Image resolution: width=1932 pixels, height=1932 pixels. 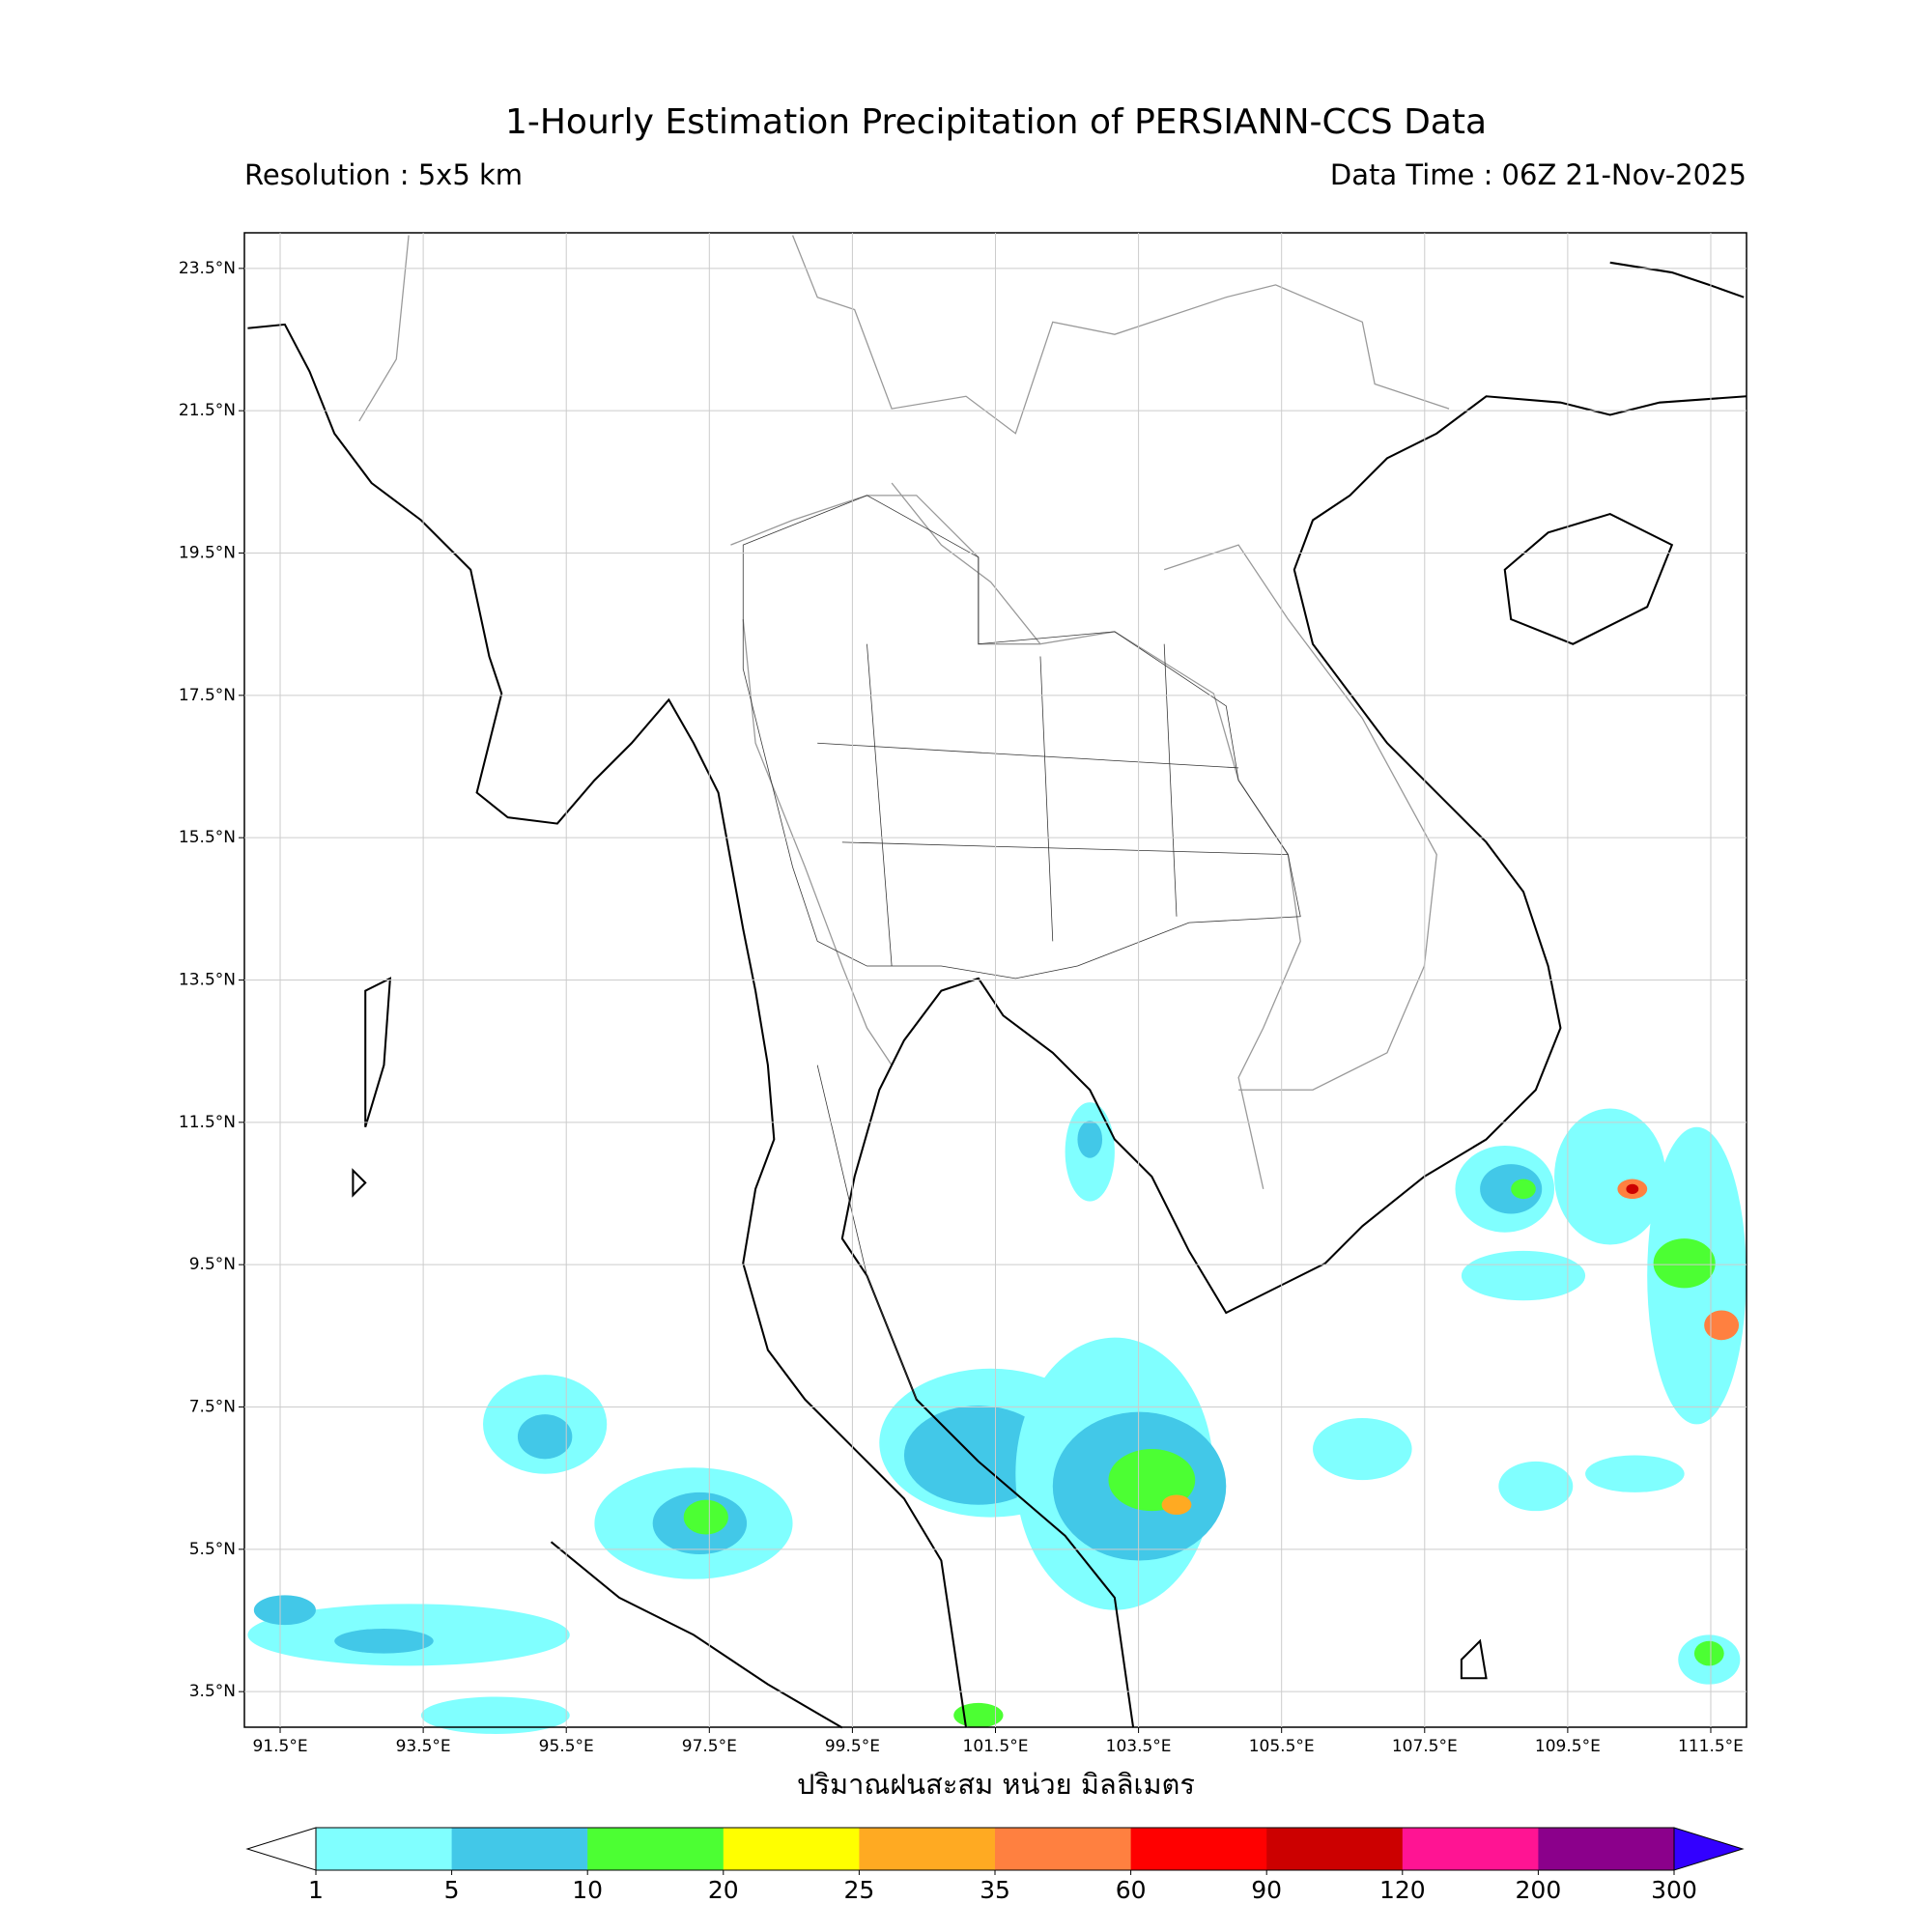 What do you see at coordinates (316, 1890) in the screenshot?
I see `colorbar-tick-label: 1` at bounding box center [316, 1890].